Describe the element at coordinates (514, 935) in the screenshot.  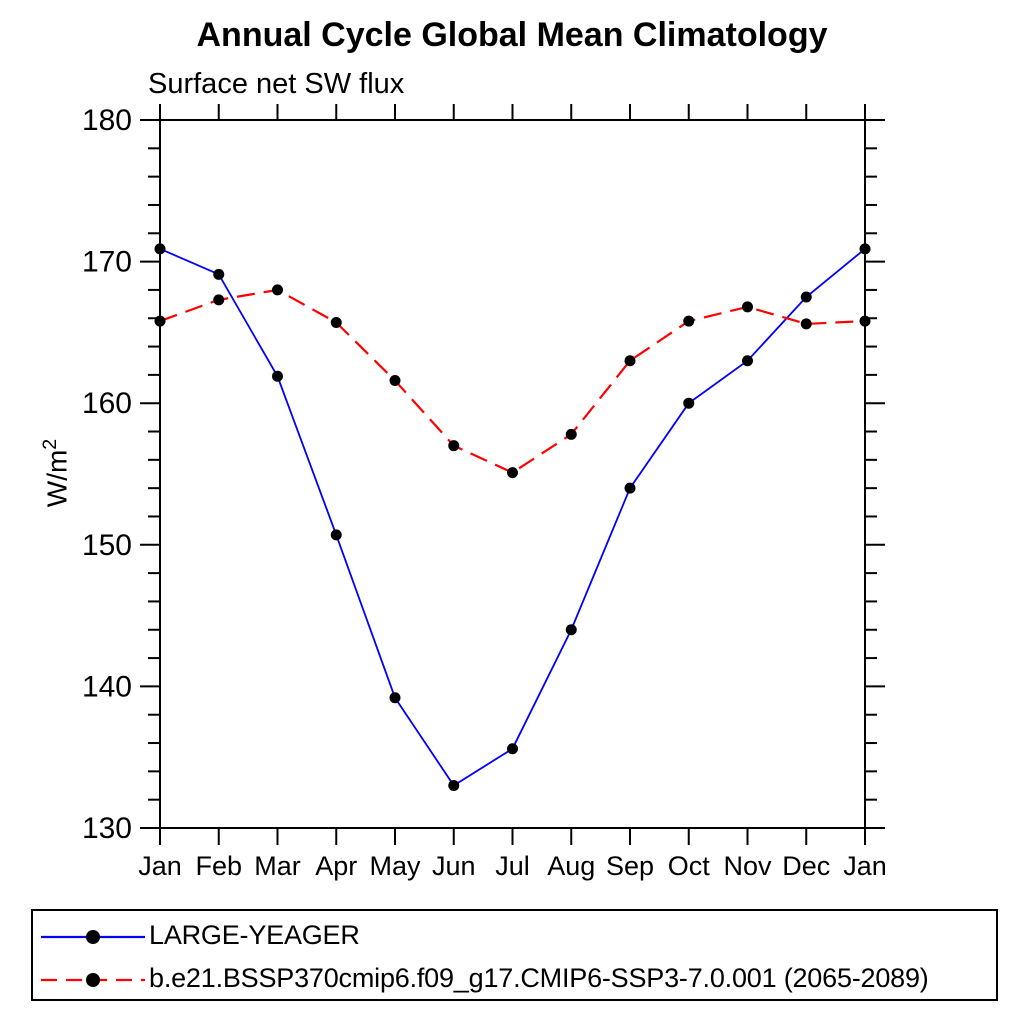
I see `legend-entry-large-yeager: LARGE-YEAGER` at that location.